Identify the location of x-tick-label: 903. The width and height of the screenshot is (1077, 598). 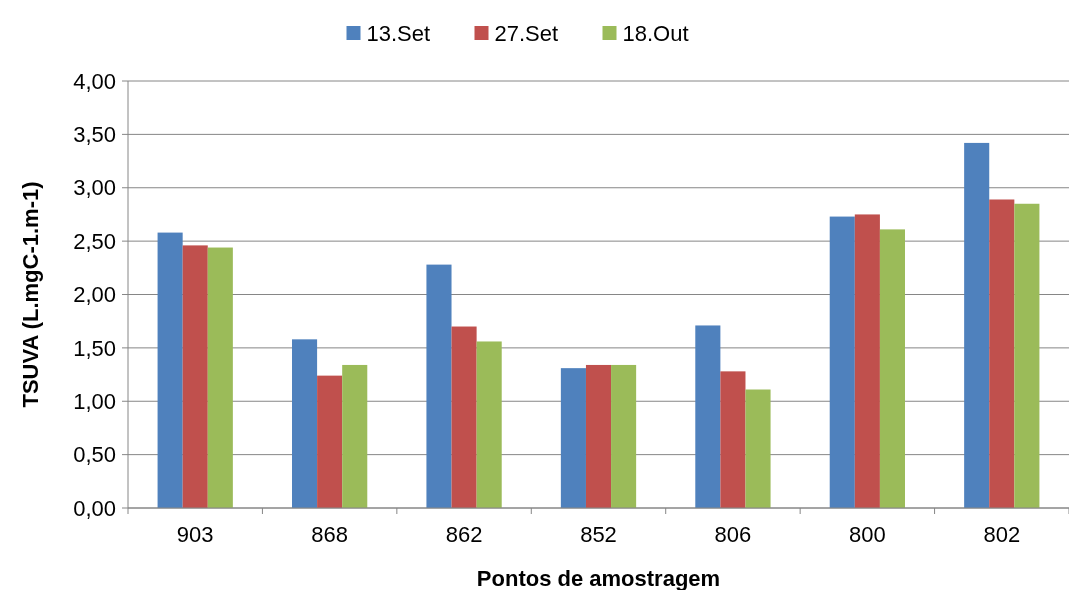
(195, 534).